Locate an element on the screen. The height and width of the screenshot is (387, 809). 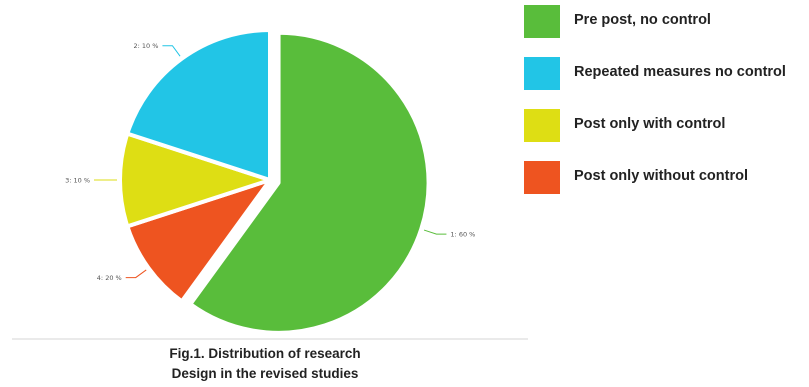
slice-label-3: 3: 10 % is located at coordinates (77, 181).